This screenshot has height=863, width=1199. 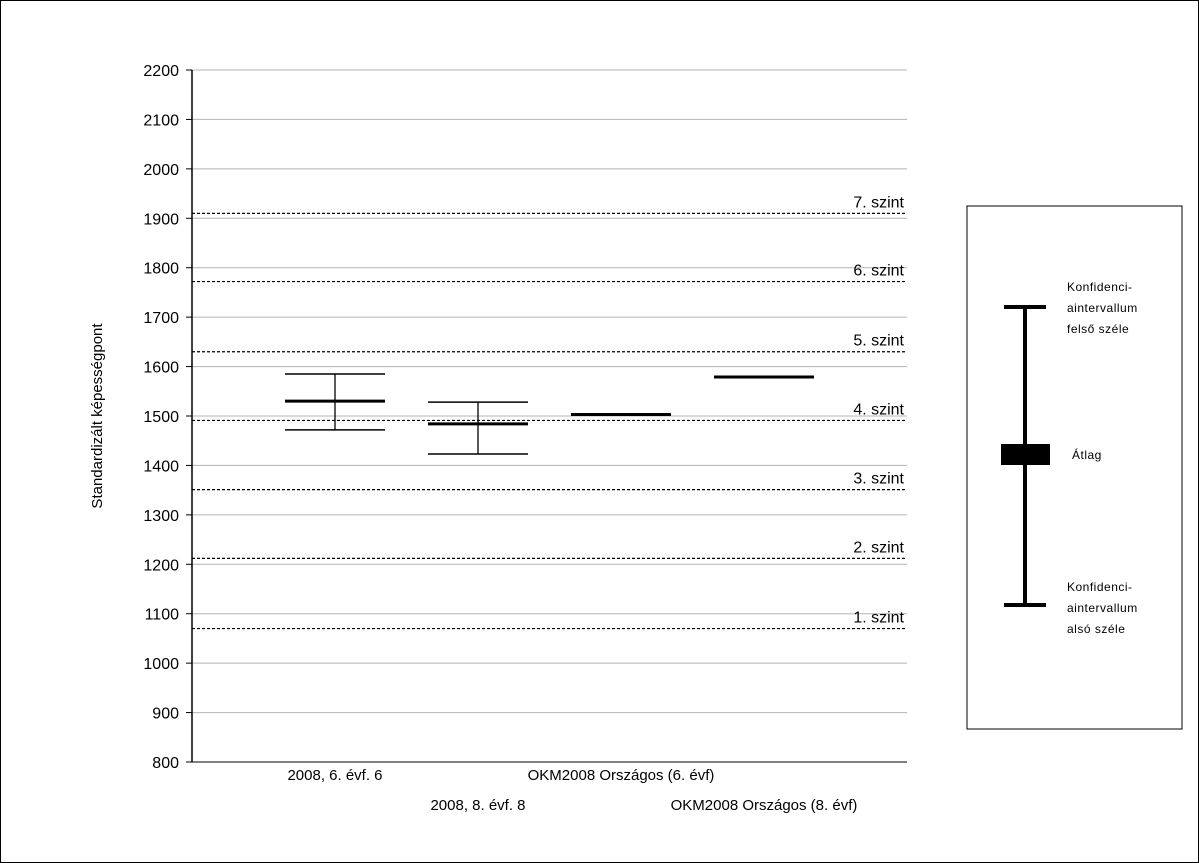 What do you see at coordinates (1102, 308) in the screenshot?
I see `legend-upper-label-2: aintervallum` at bounding box center [1102, 308].